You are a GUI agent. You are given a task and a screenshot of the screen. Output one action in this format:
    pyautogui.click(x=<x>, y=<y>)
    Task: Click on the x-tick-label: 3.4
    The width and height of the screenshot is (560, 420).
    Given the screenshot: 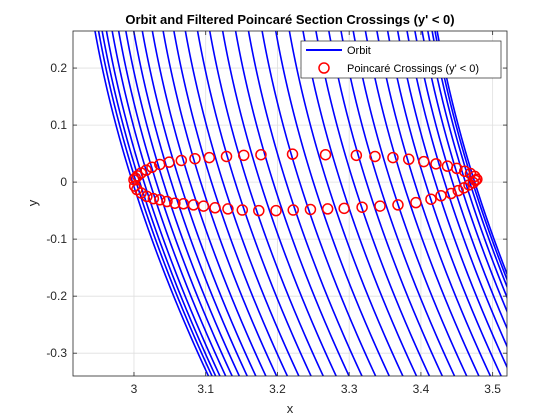 What is the action you would take?
    pyautogui.click(x=421, y=389)
    